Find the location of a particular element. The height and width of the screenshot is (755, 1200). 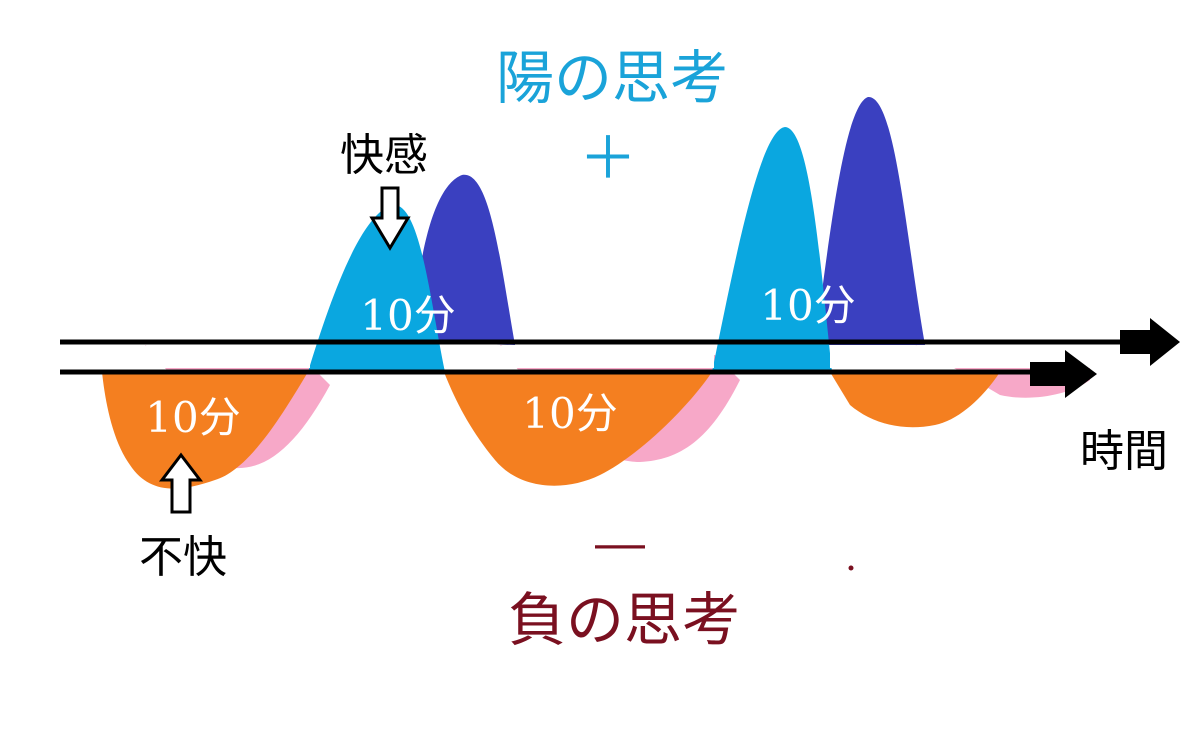

pleasure-label: 快感 is located at coordinates (384, 155).